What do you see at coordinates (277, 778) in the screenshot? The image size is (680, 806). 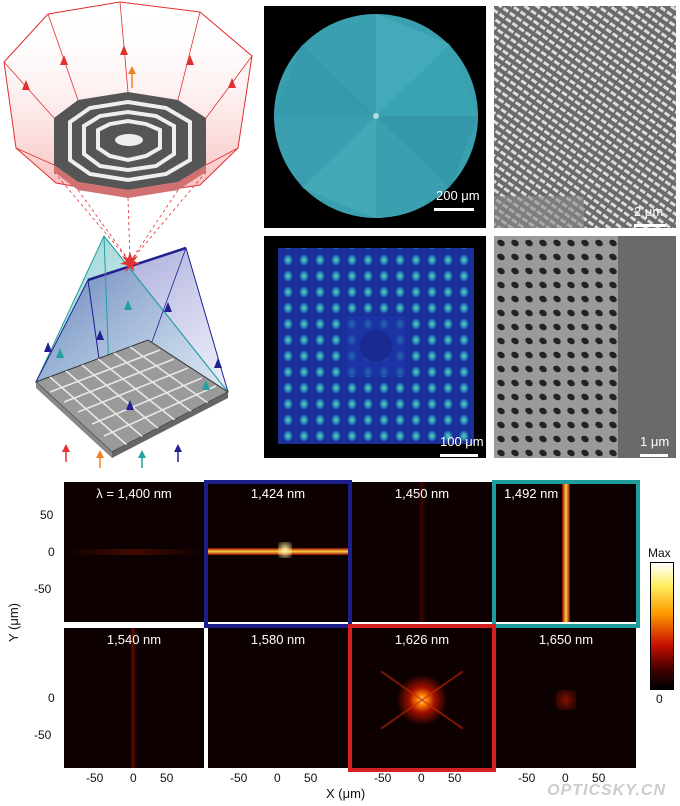 I see `xtick-col2-0: 0` at bounding box center [277, 778].